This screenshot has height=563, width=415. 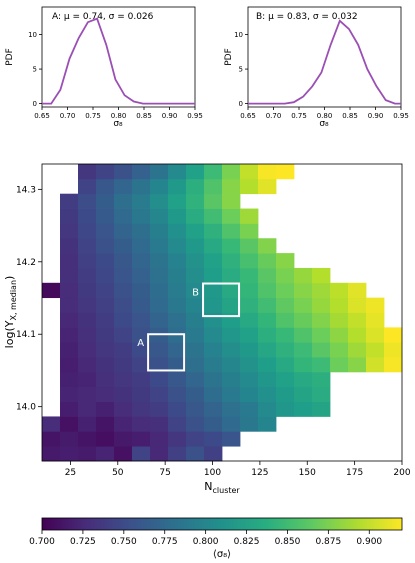 I want to click on pdf-panel-a-ylabel: PDF, so click(x=10, y=57).